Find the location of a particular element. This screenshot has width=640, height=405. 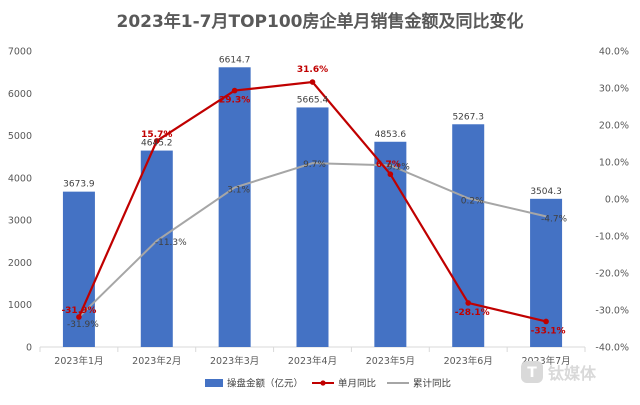

x-tick-label: 2023年3月 is located at coordinates (234, 361).